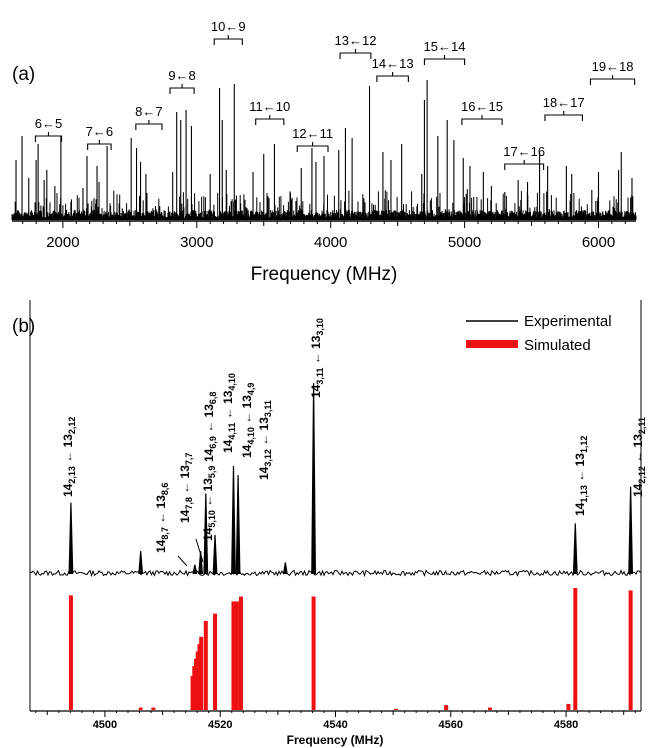 The height and width of the screenshot is (748, 649). What do you see at coordinates (105, 725) in the screenshot?
I see `panel-b-tick-label: 4500` at bounding box center [105, 725].